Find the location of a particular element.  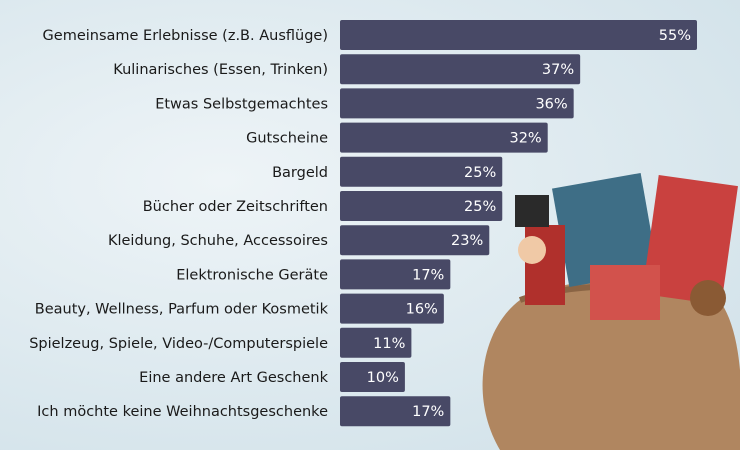

category-label: Ich möchte keine Weihnachtsgeschenke is located at coordinates (182, 412).